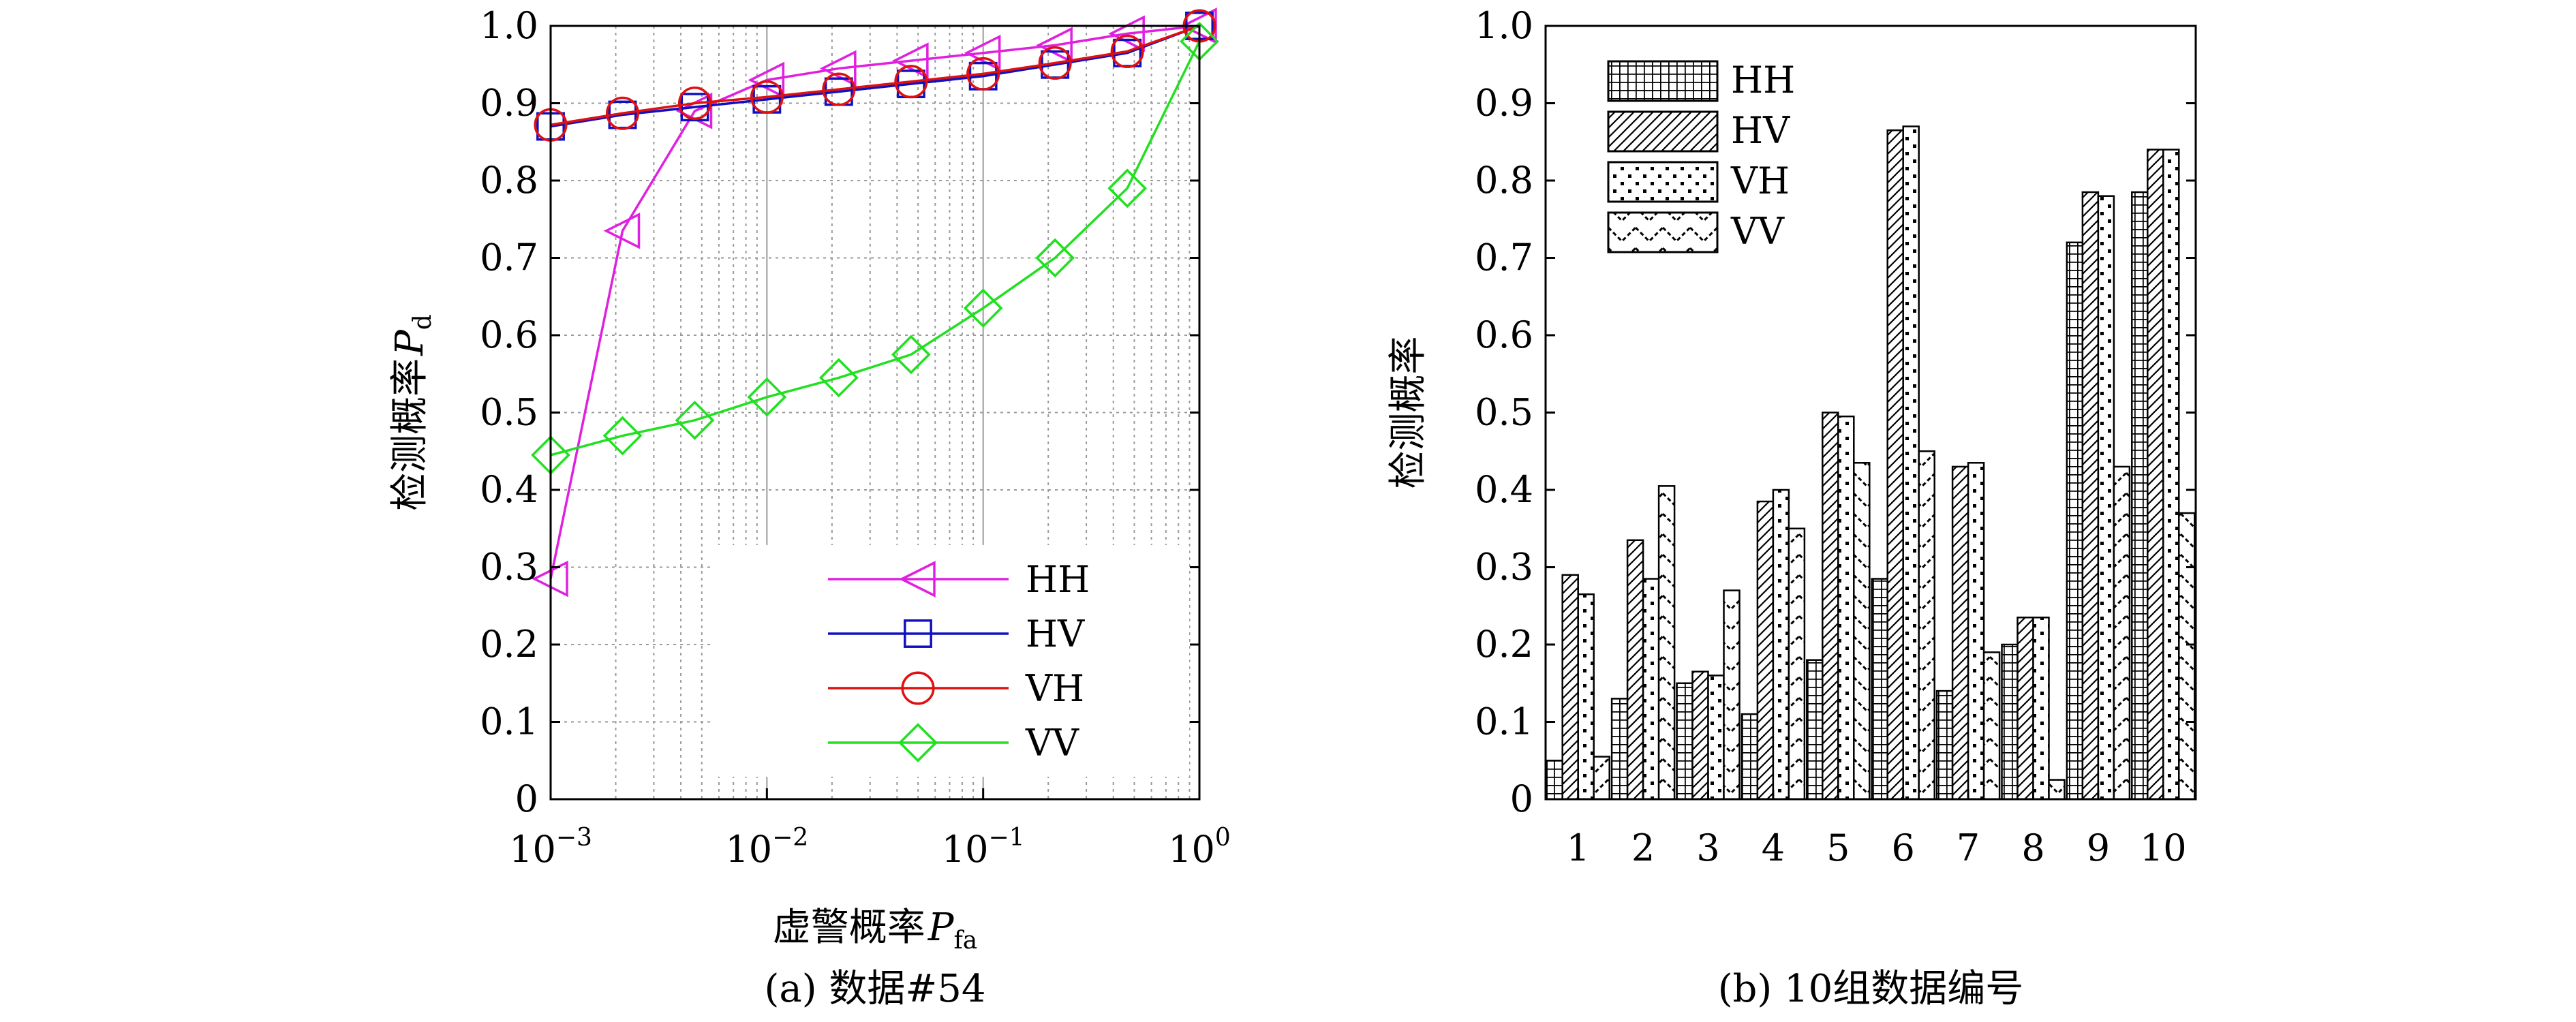  I want to click on y-tick-label: 0.6, so click(509, 334).